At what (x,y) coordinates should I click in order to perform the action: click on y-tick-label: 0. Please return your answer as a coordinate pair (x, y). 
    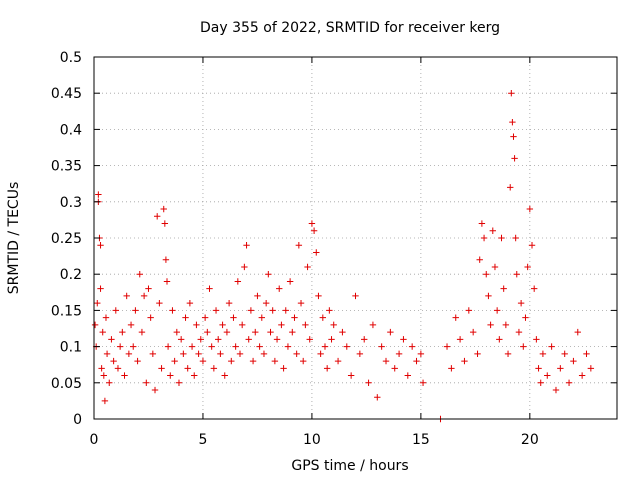
    Looking at the image, I should click on (77, 420).